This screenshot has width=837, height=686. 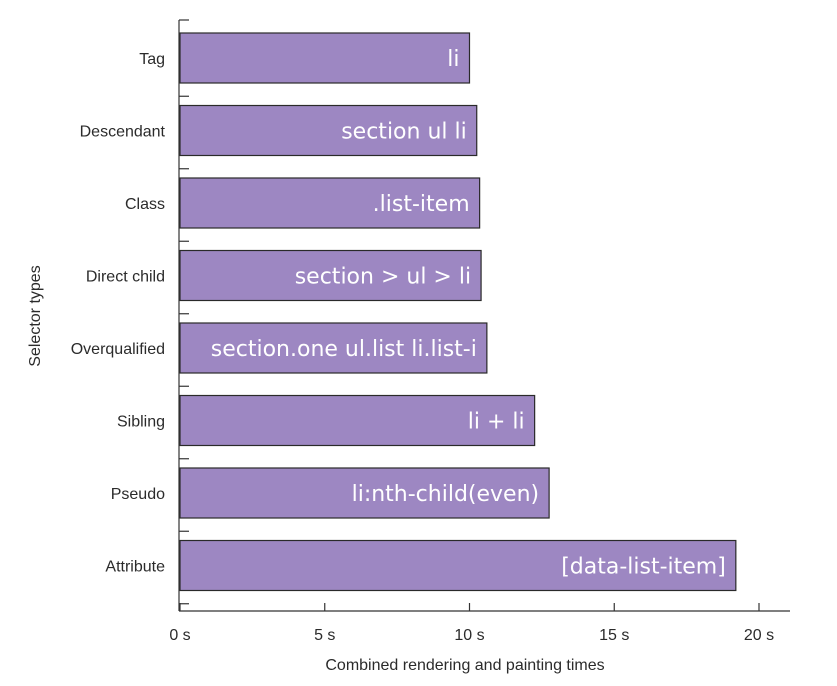 I want to click on bar-value-label: li:nth-child(even), so click(x=446, y=494).